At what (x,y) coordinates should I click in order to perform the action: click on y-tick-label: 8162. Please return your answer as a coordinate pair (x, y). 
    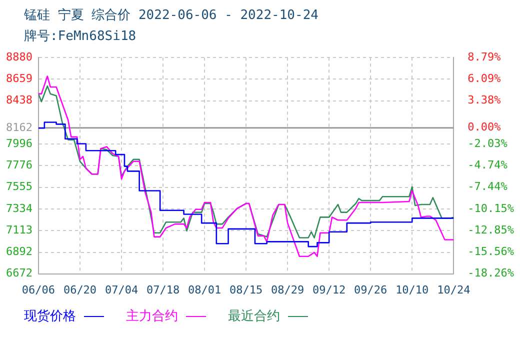
    Looking at the image, I should click on (19, 127).